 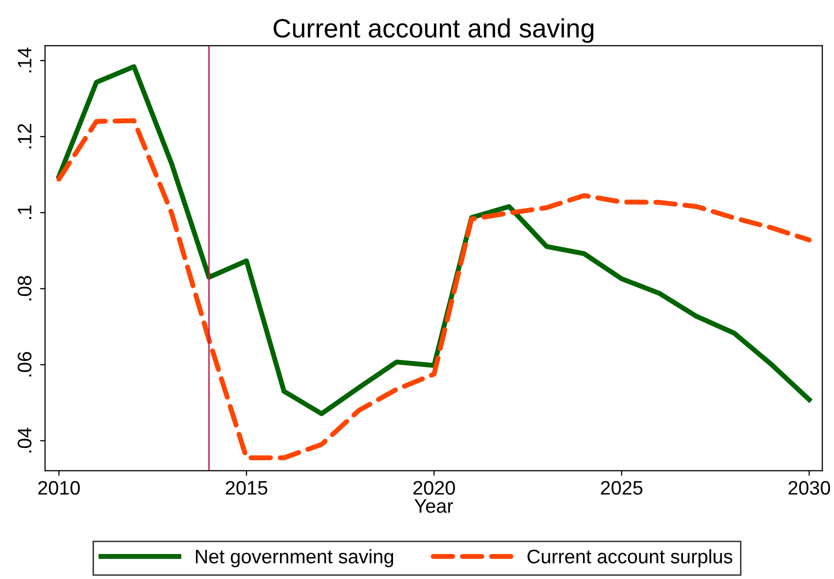 I want to click on y-tick-label: .1, so click(x=25, y=212).